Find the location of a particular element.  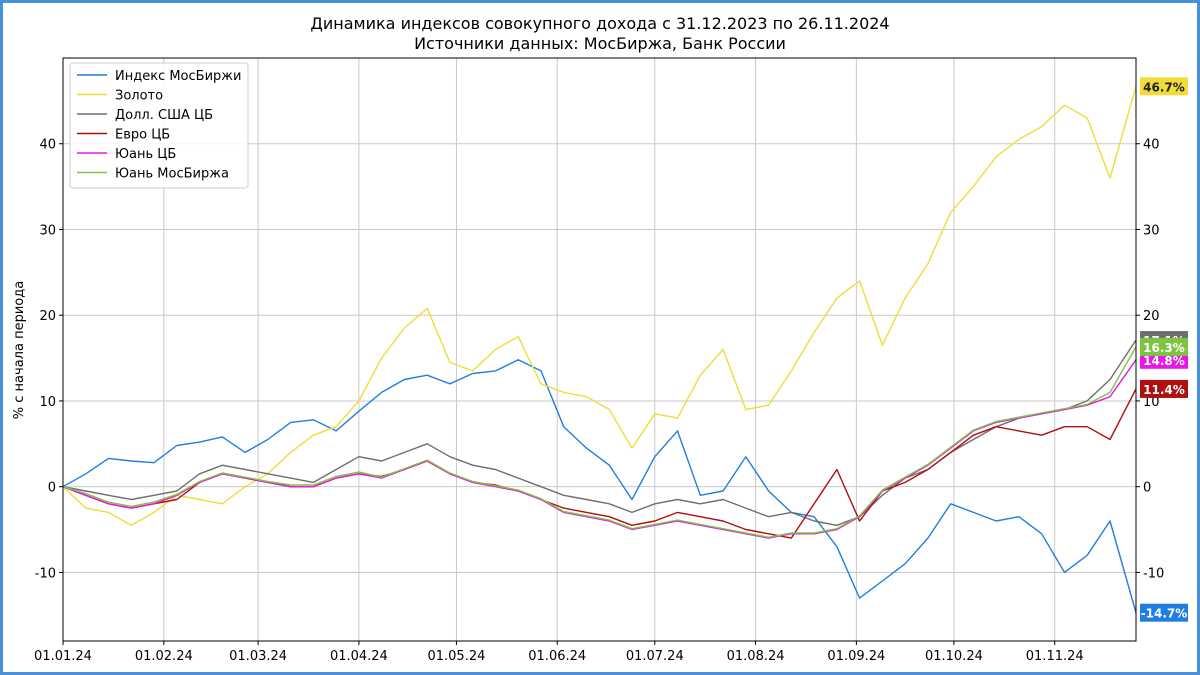

end-label-5: 16.3% is located at coordinates (1164, 346).